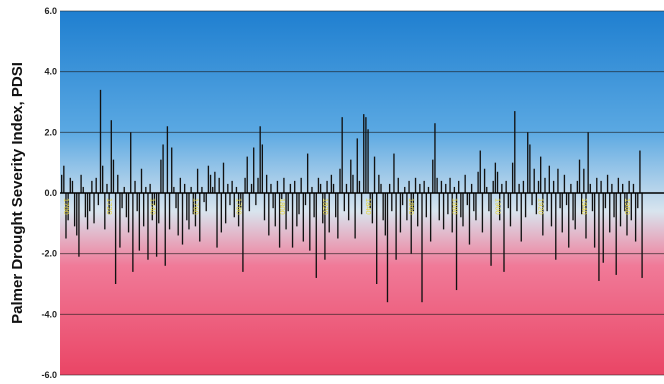 Image resolution: width=664 pixels, height=384 pixels. I want to click on y-tick-label: -6.0, so click(49, 374).